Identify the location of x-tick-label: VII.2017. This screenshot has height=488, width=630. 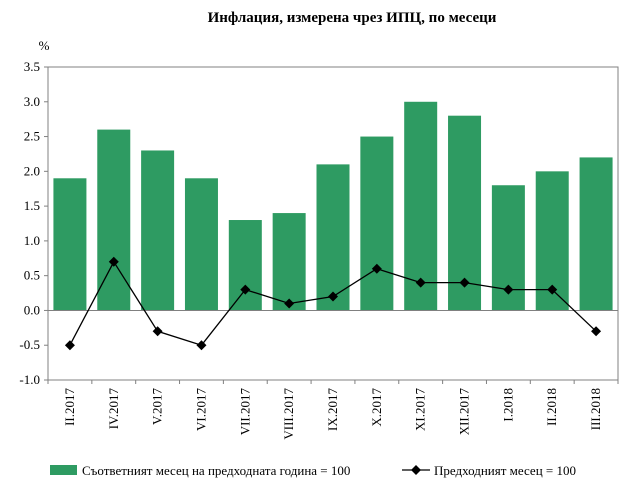
(244, 412).